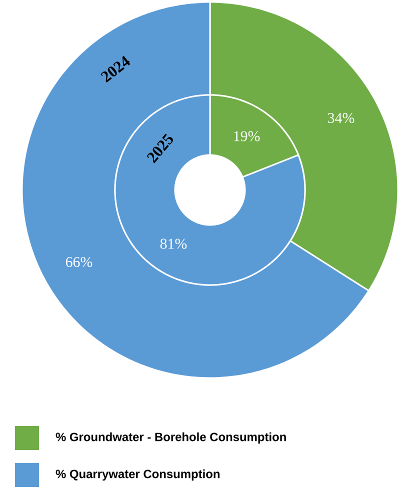 The image size is (401, 488). Describe the element at coordinates (171, 438) in the screenshot. I see `legend-label: % Groundwater - Borehole Consumption` at that location.